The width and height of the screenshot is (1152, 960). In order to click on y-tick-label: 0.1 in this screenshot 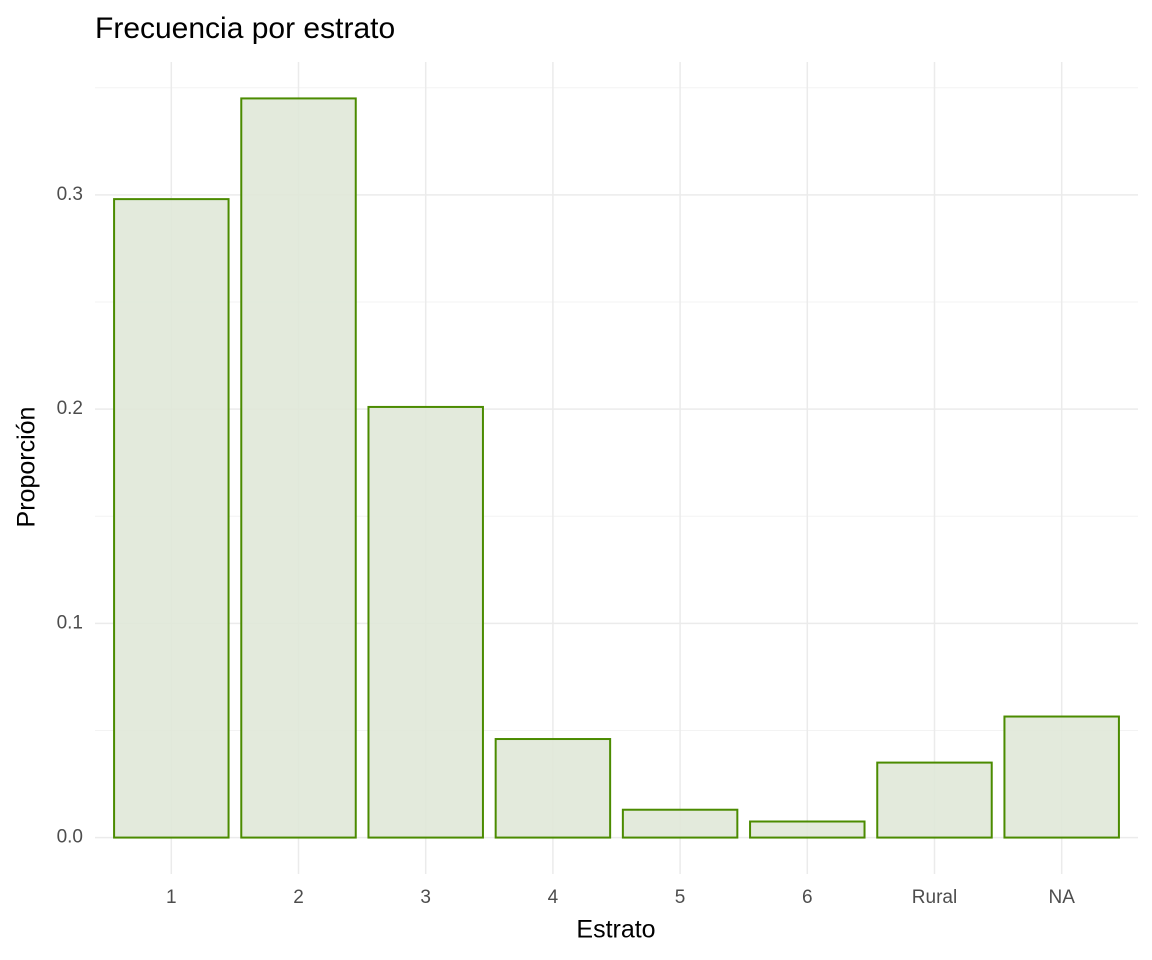, I will do `click(70, 622)`.